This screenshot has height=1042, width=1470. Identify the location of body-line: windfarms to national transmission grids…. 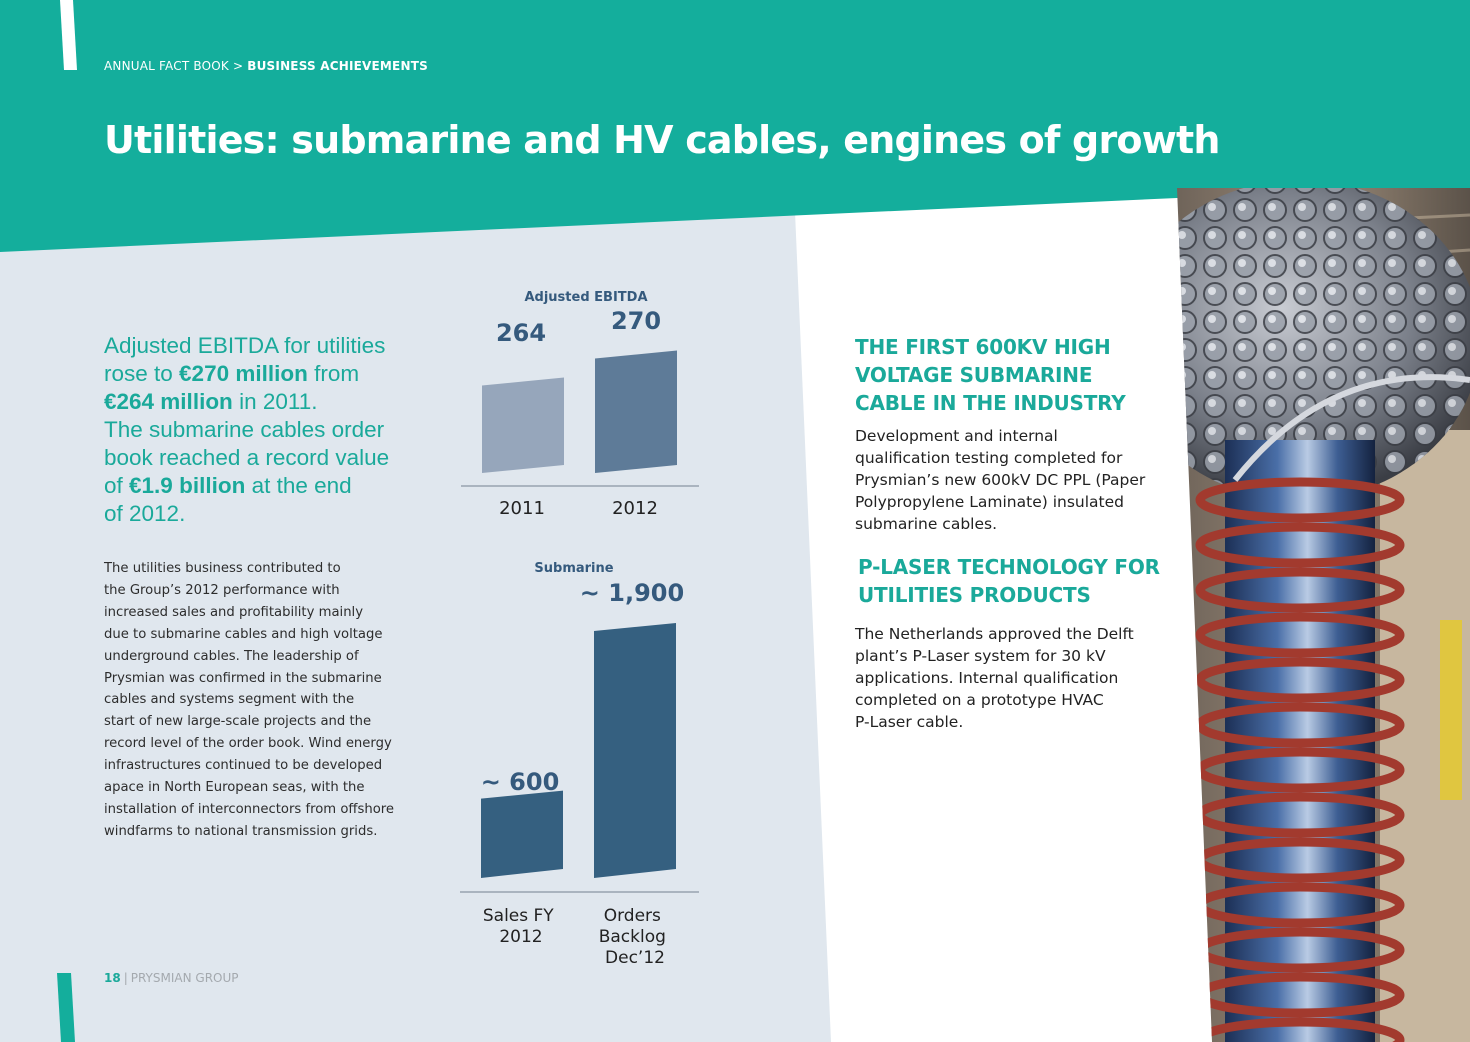
(241, 831).